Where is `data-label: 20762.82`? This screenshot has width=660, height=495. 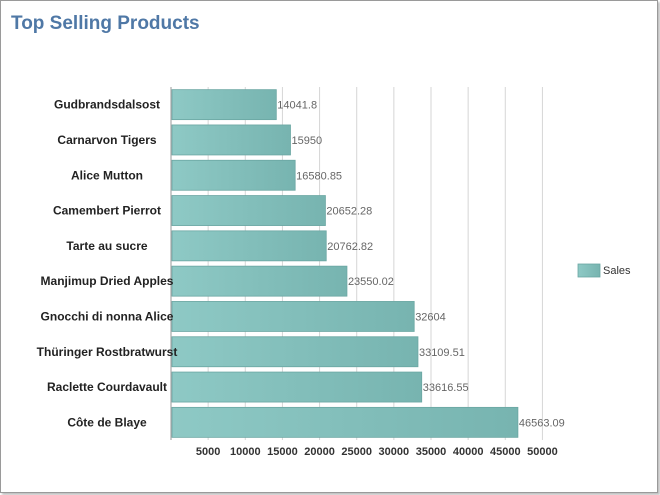 data-label: 20762.82 is located at coordinates (350, 247).